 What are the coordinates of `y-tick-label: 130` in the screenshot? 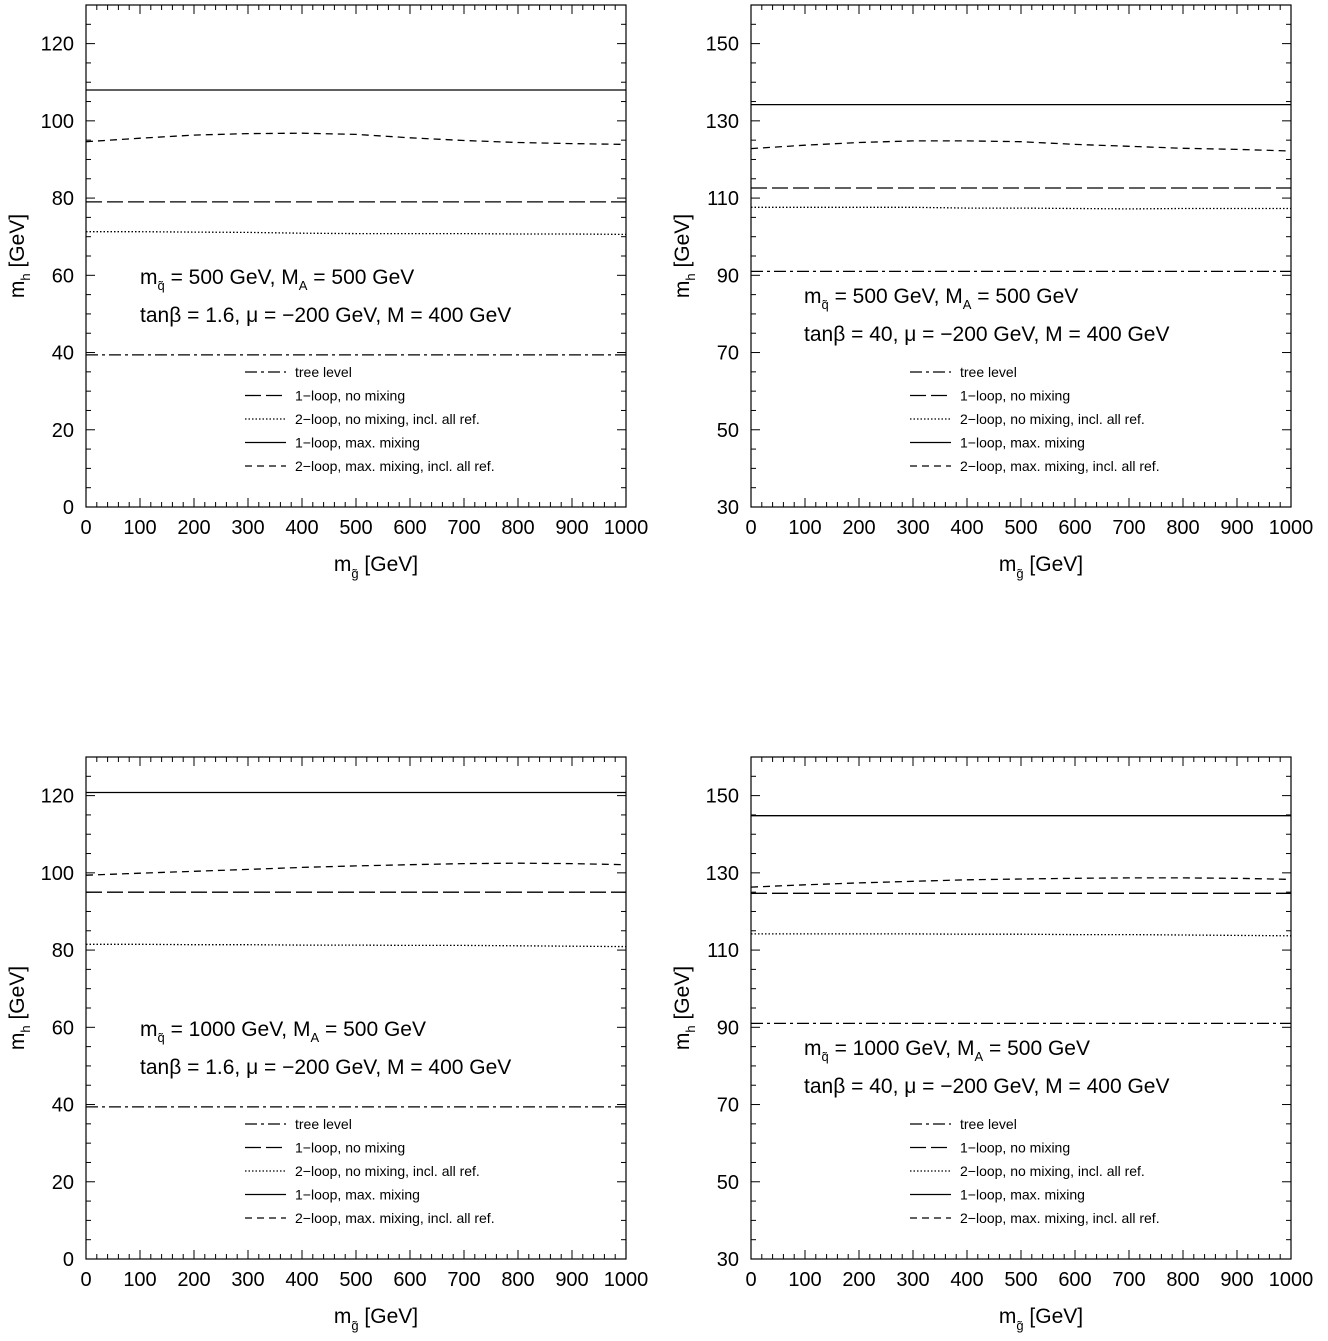 It's located at (722, 122).